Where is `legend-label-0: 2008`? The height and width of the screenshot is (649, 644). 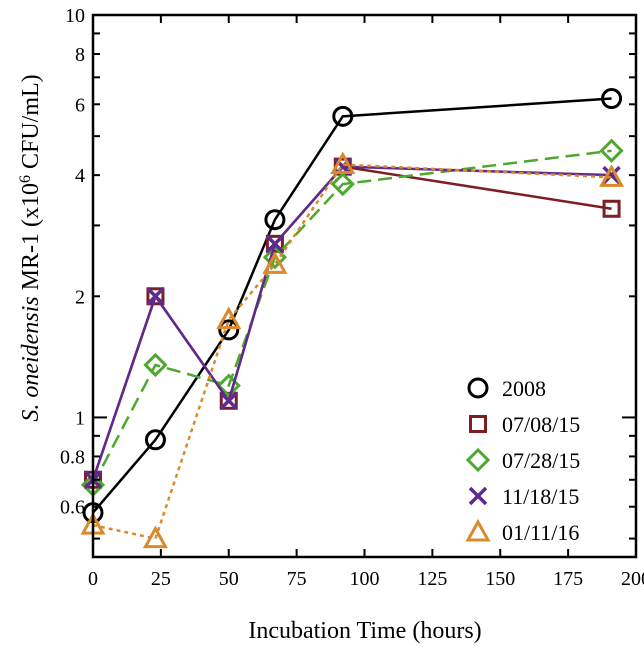 legend-label-0: 2008 is located at coordinates (524, 388).